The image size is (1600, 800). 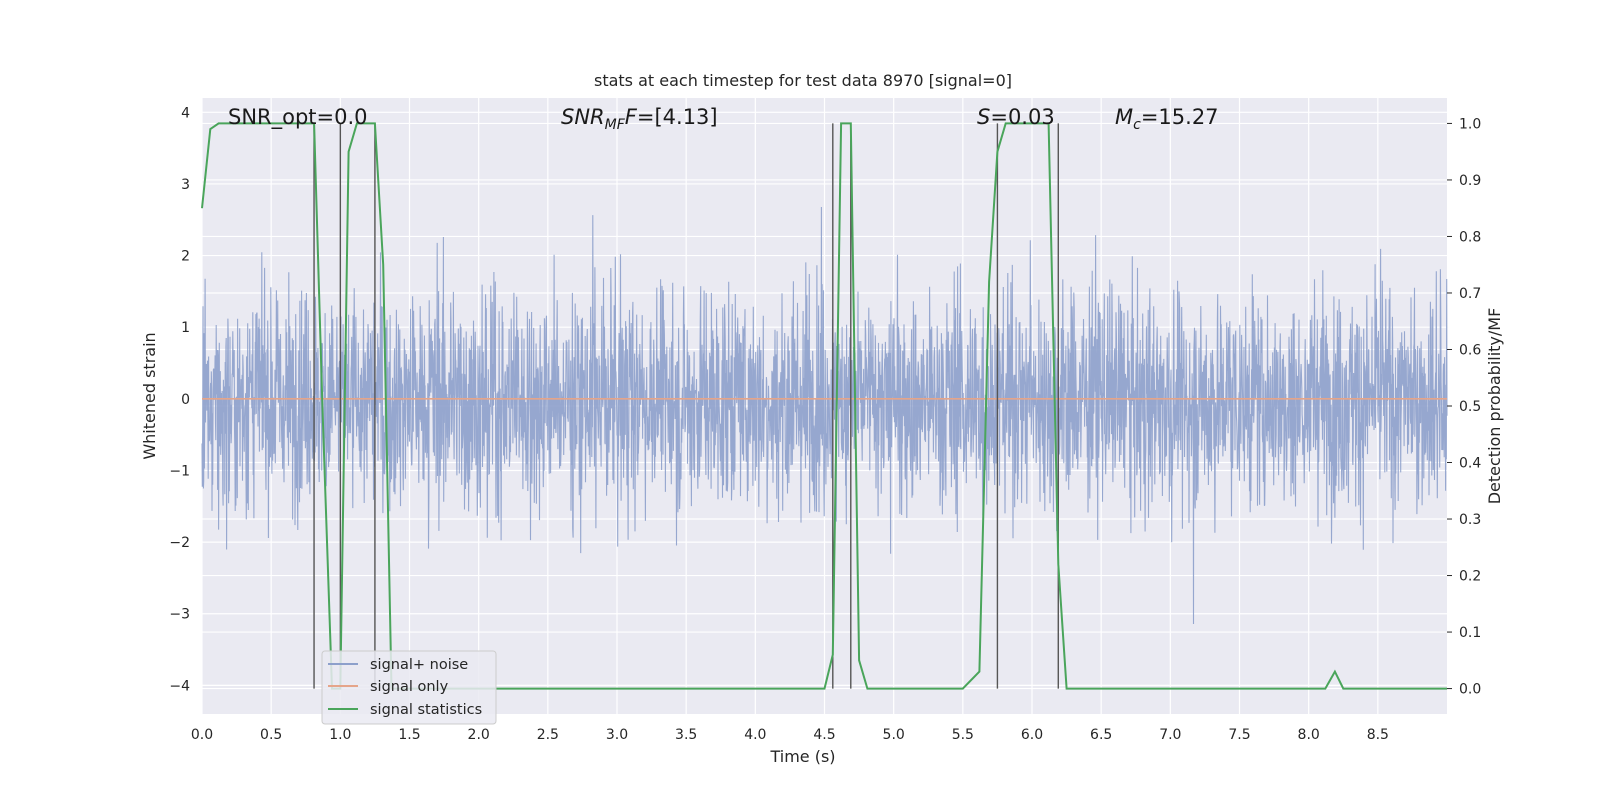 I want to click on y2-tick-label: 0.0, so click(x=1470, y=690).